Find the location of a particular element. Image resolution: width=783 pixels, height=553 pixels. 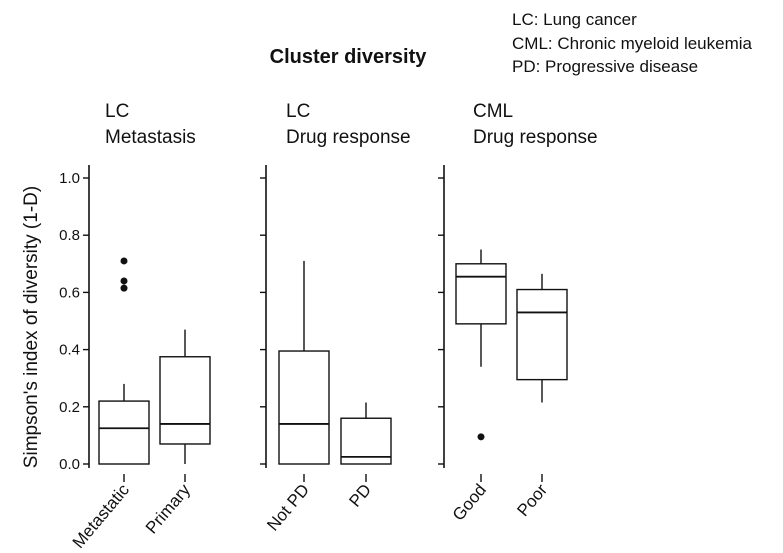

y-tick-label: 0.2 is located at coordinates (69, 407).